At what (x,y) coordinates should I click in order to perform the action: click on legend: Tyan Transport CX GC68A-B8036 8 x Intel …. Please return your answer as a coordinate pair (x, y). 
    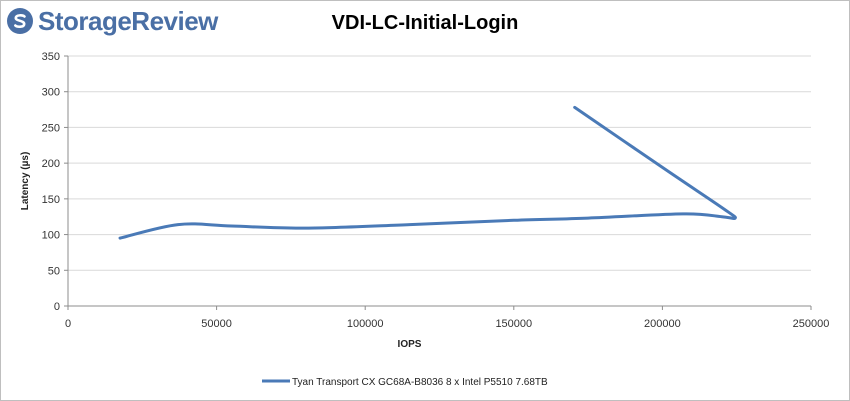
    Looking at the image, I should click on (405, 382).